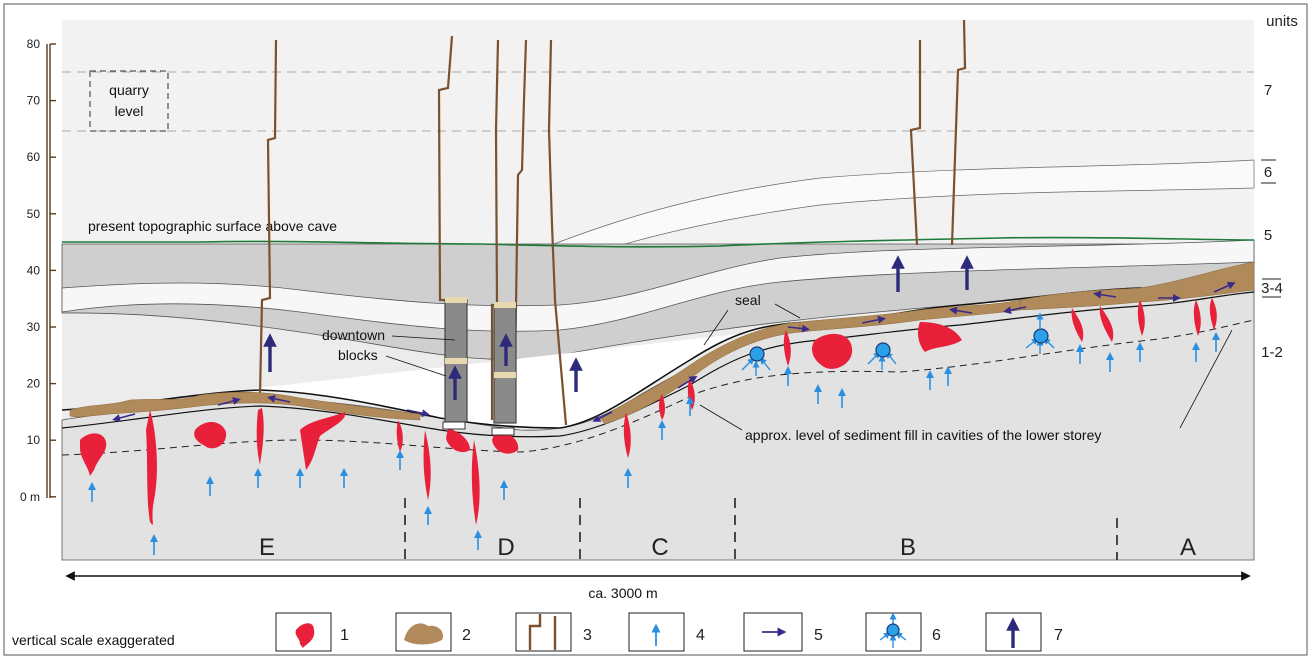 This screenshot has width=1311, height=659. What do you see at coordinates (622, 593) in the screenshot?
I see `distance-label: ca. 3000 m` at bounding box center [622, 593].